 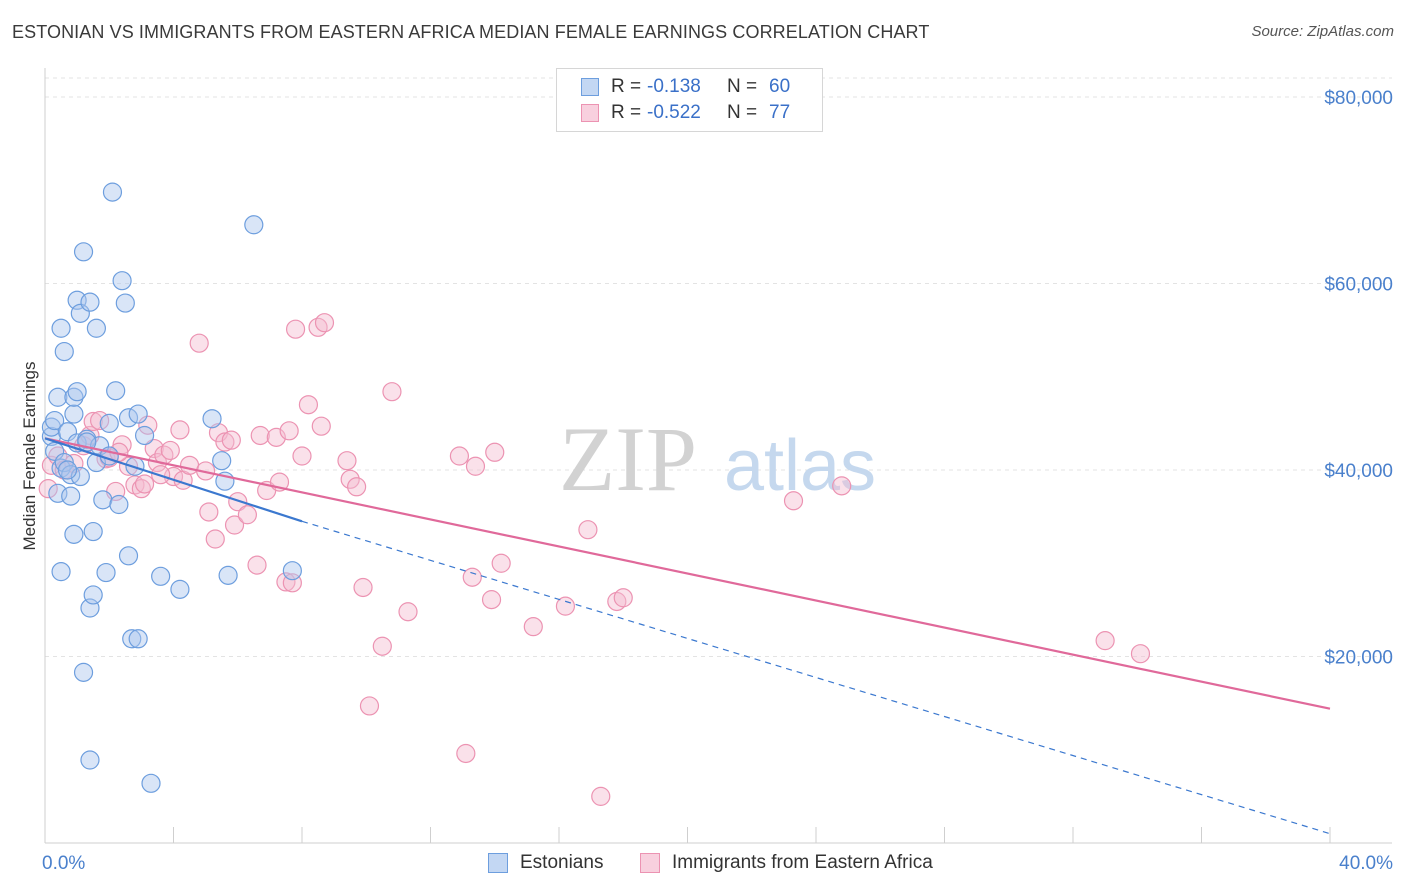 What do you see at coordinates (590, 87) in the screenshot?
I see `legend-swatch-blue` at bounding box center [590, 87].